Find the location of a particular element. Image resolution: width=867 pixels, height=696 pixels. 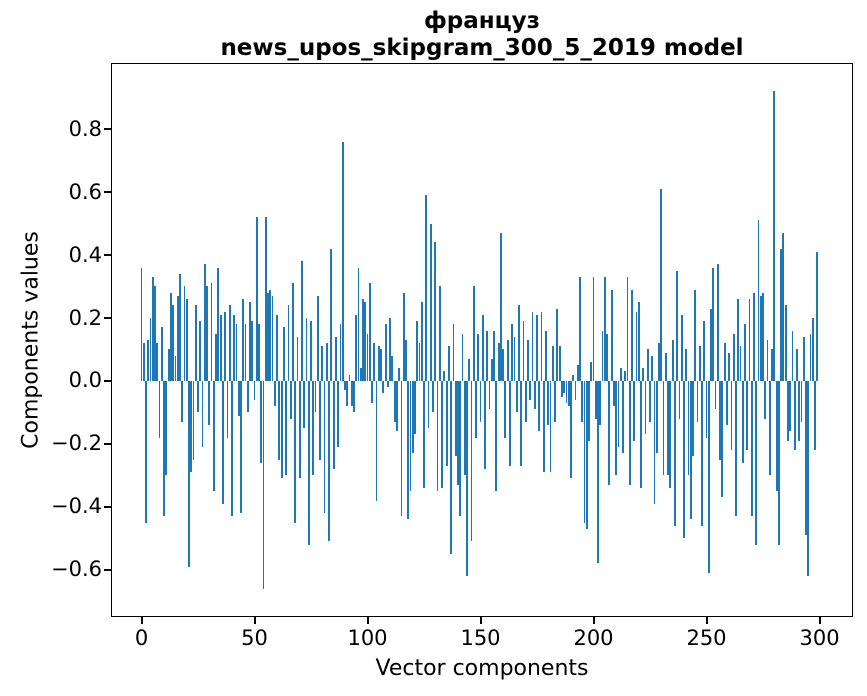

y-tick-label: 0.0 is located at coordinates (85, 380).